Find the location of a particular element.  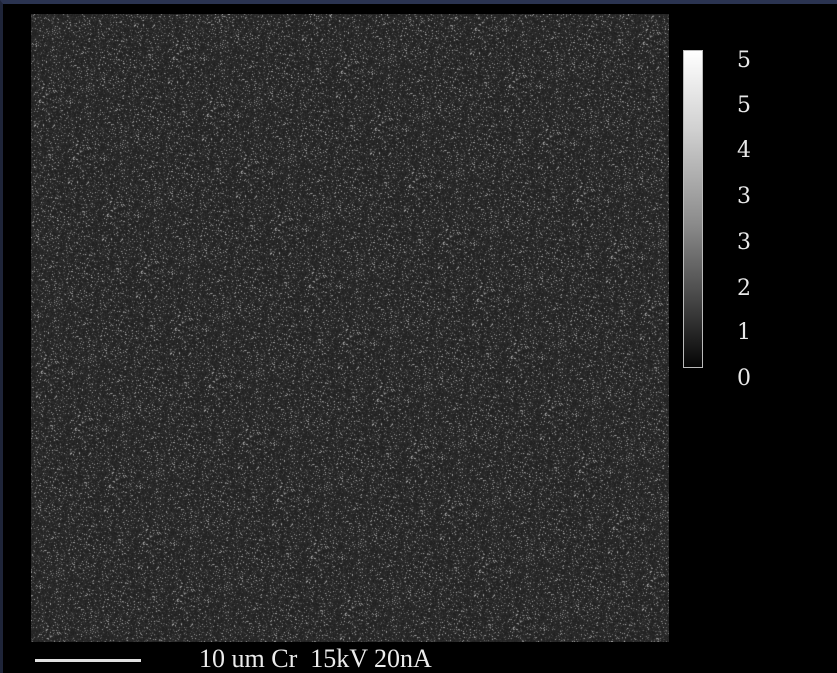

colorbar-tick-label: 0 is located at coordinates (744, 378).